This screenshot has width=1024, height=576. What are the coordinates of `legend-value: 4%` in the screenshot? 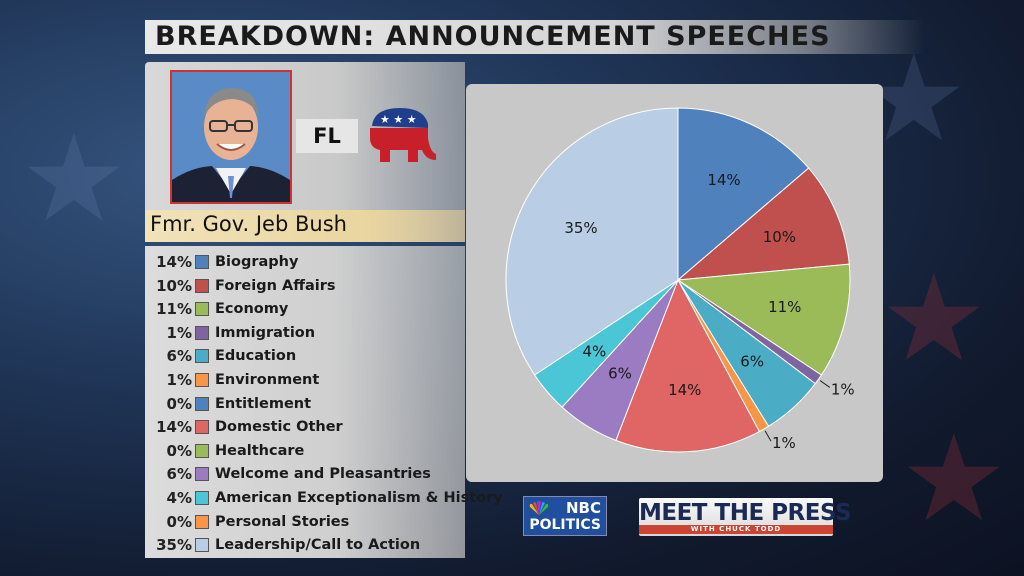 It's located at (179, 498).